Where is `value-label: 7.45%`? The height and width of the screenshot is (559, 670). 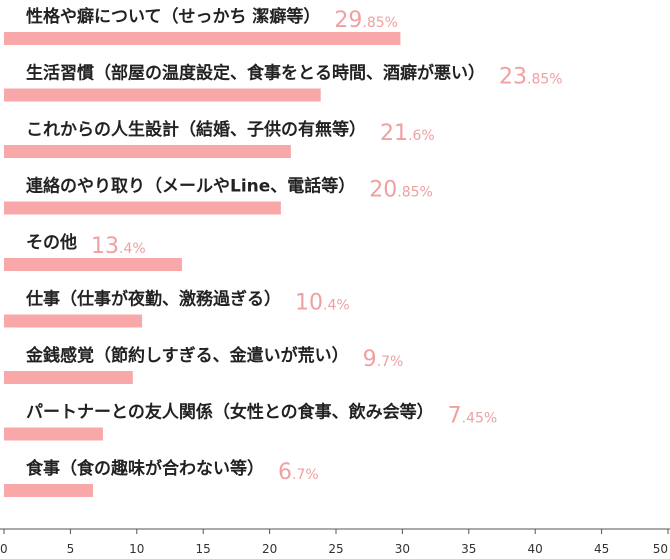 value-label: 7.45% is located at coordinates (473, 416).